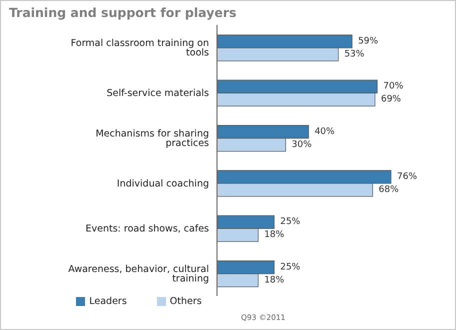 The width and height of the screenshot is (456, 330). Describe the element at coordinates (122, 12) in the screenshot. I see `chart-title: Training and support for players` at that location.